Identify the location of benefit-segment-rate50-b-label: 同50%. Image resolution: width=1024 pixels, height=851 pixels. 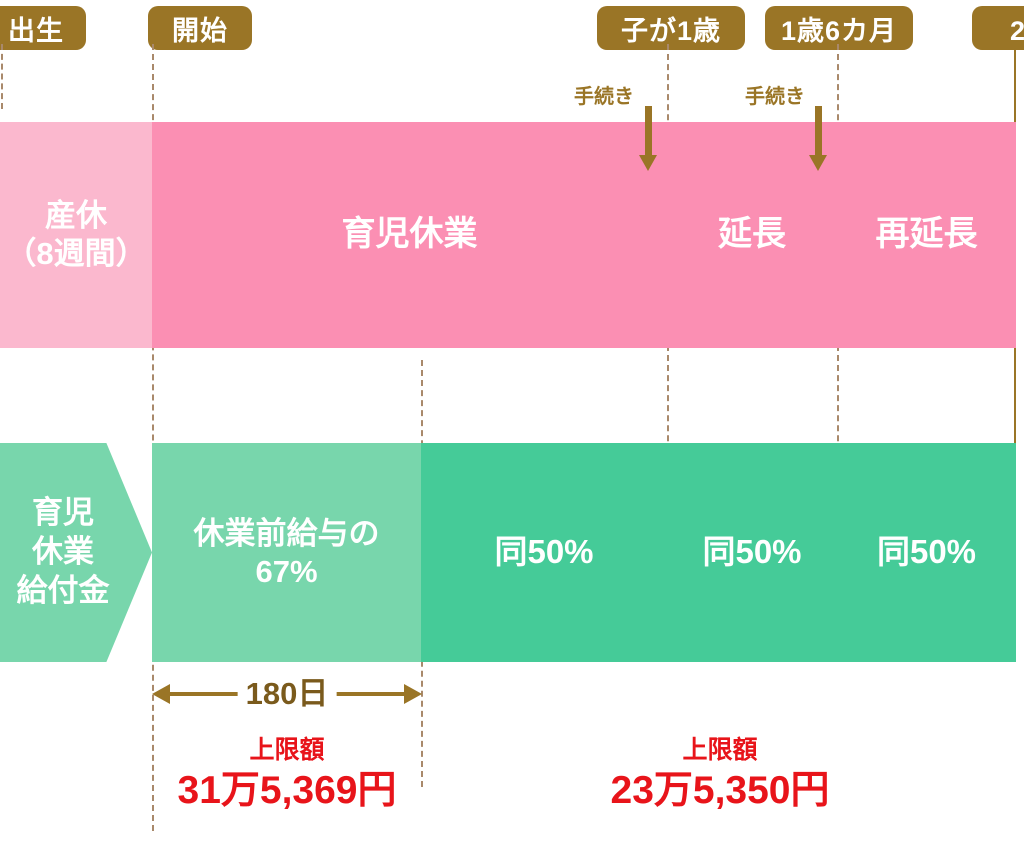
(752, 552).